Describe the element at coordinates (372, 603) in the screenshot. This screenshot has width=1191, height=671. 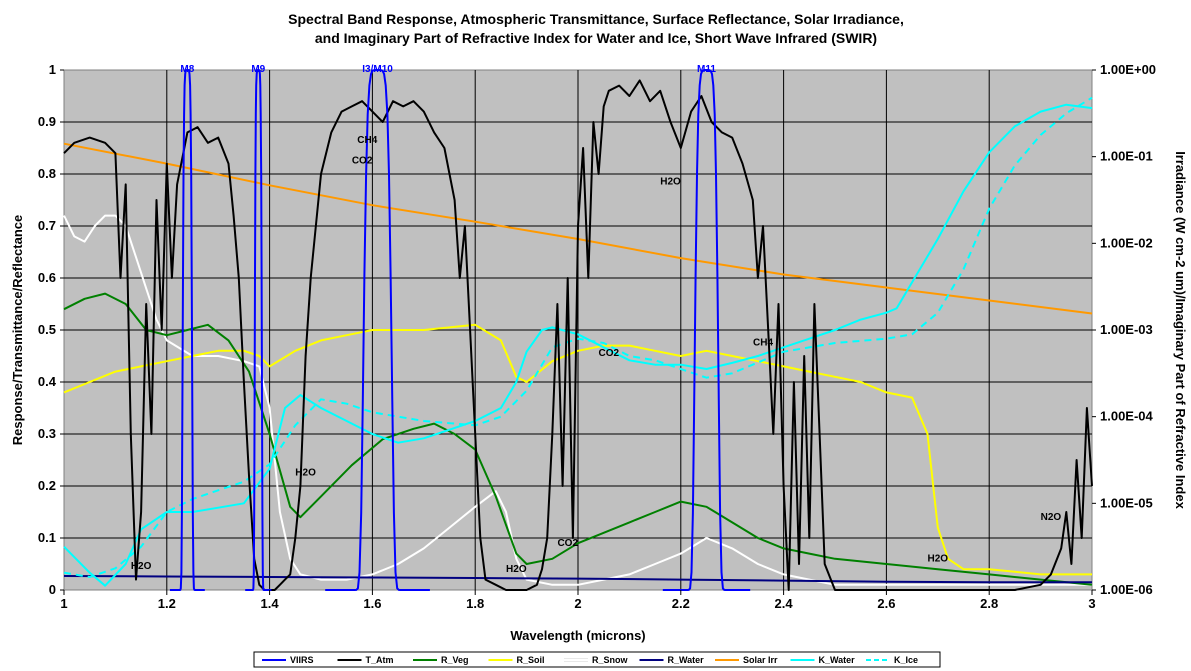
I see `x-tick-label: 1.6` at that location.